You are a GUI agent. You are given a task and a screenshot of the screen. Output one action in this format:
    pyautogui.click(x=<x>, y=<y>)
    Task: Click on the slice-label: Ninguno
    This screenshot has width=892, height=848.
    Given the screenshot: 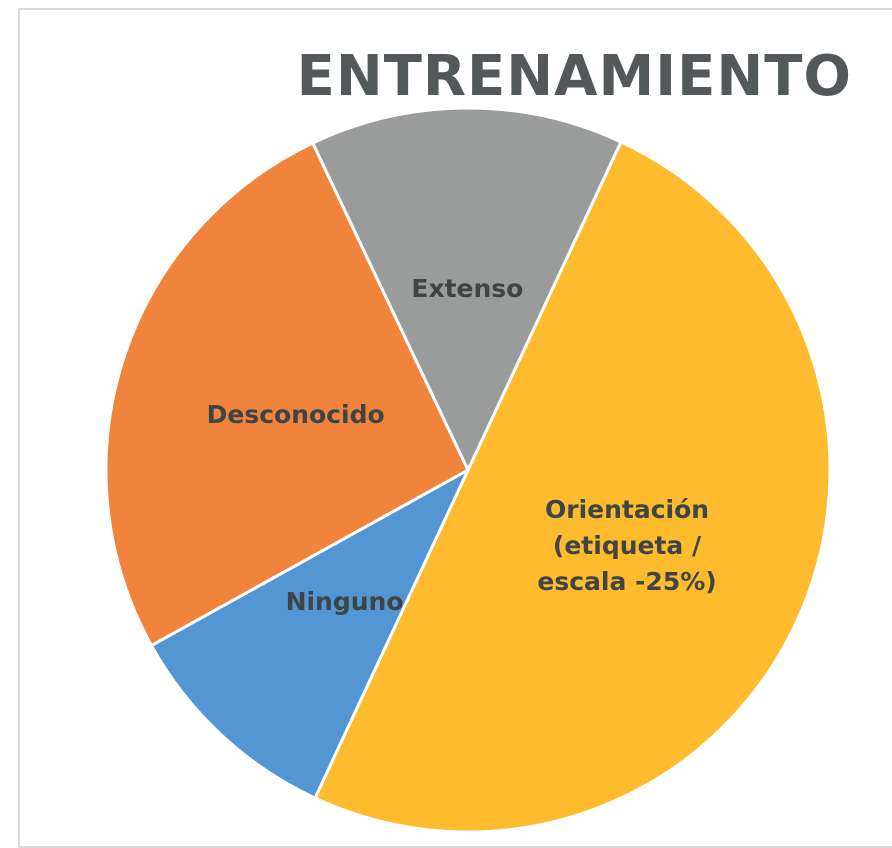 What is the action you would take?
    pyautogui.click(x=344, y=602)
    